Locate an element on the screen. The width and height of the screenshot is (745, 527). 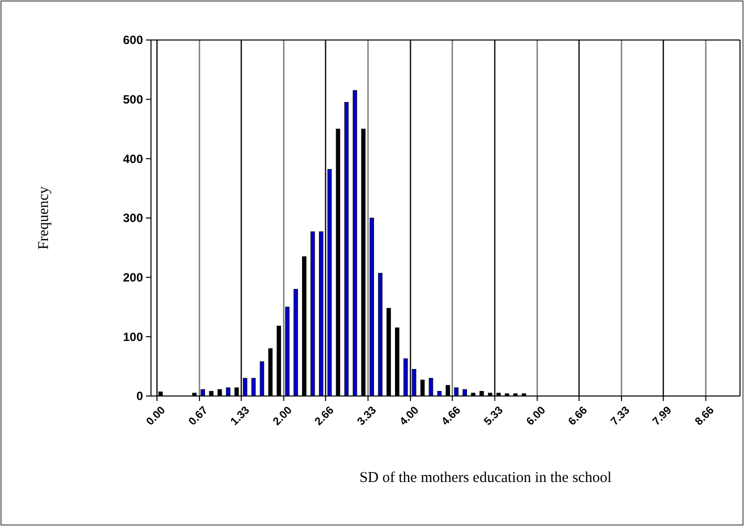
x-tick-label: 7.33 is located at coordinates (620, 416).